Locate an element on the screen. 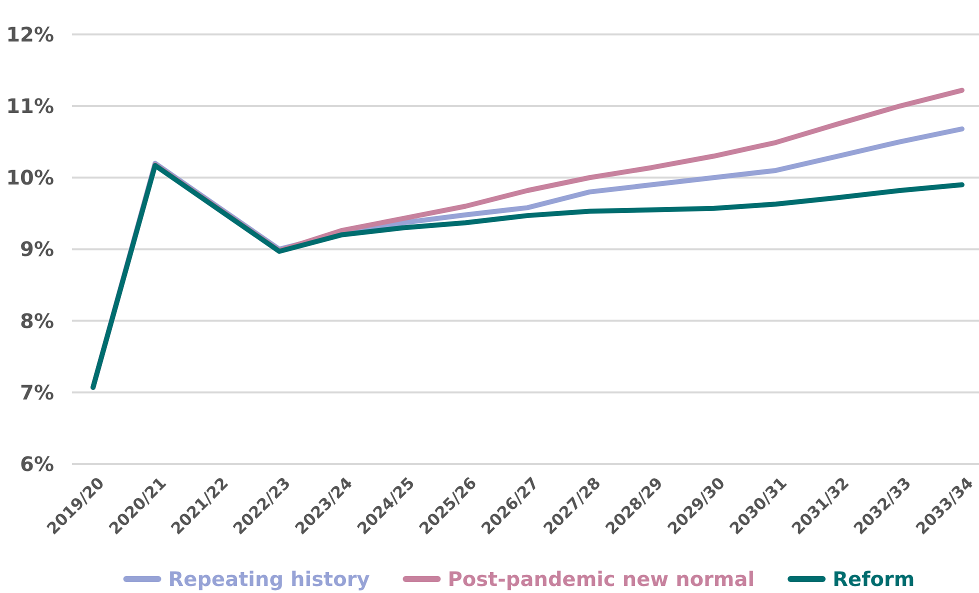 The image size is (979, 593). y-tick-label: 7% is located at coordinates (37, 392).